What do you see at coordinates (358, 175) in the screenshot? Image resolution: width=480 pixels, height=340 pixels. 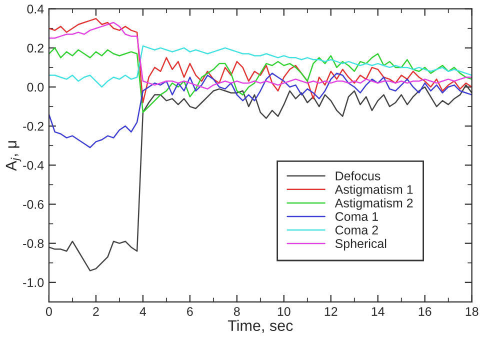 I see `legend-label: Defocus` at bounding box center [358, 175].